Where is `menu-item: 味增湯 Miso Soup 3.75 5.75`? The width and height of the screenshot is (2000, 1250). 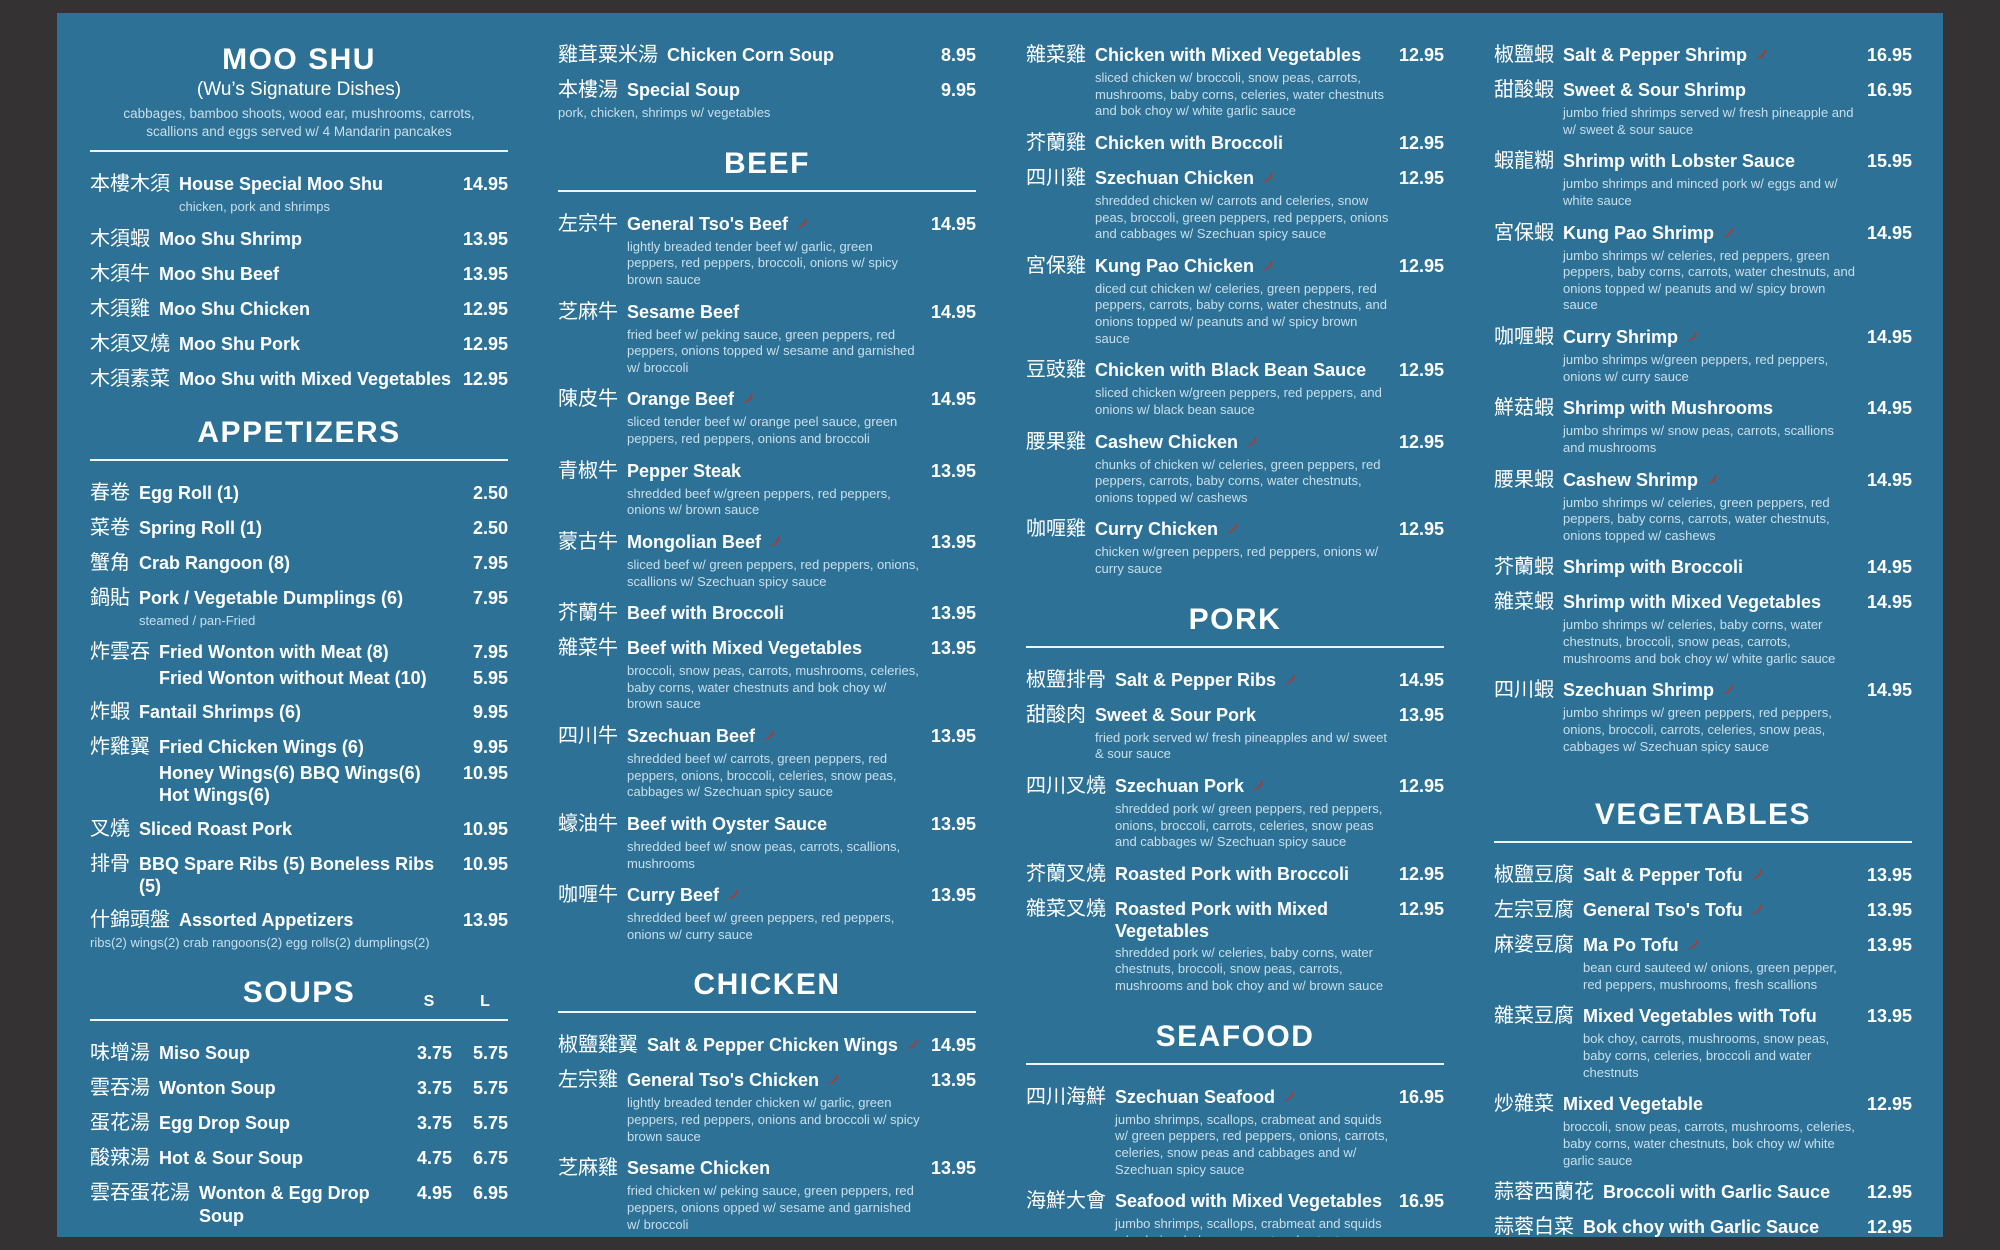
menu-item: 味增湯 Miso Soup 3.75 5.75 is located at coordinates (299, 1053).